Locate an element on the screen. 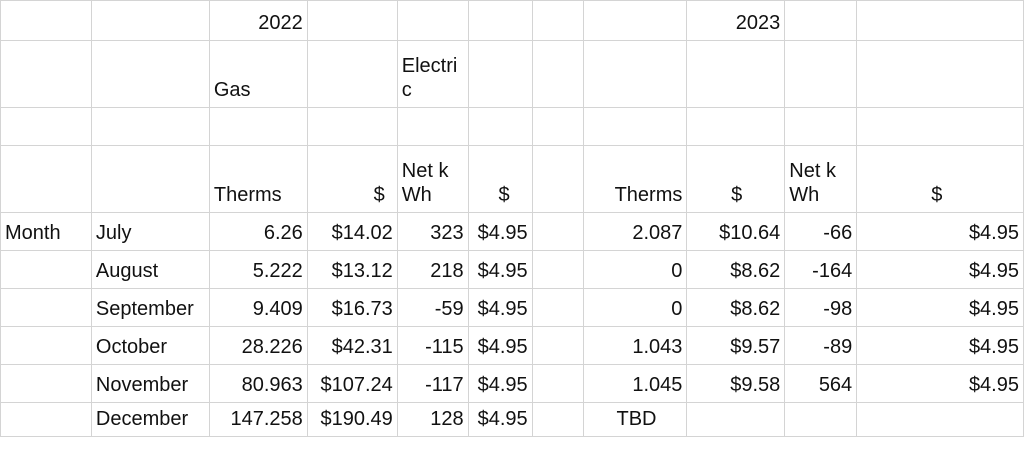  electric-label: Electric is located at coordinates (432, 74).